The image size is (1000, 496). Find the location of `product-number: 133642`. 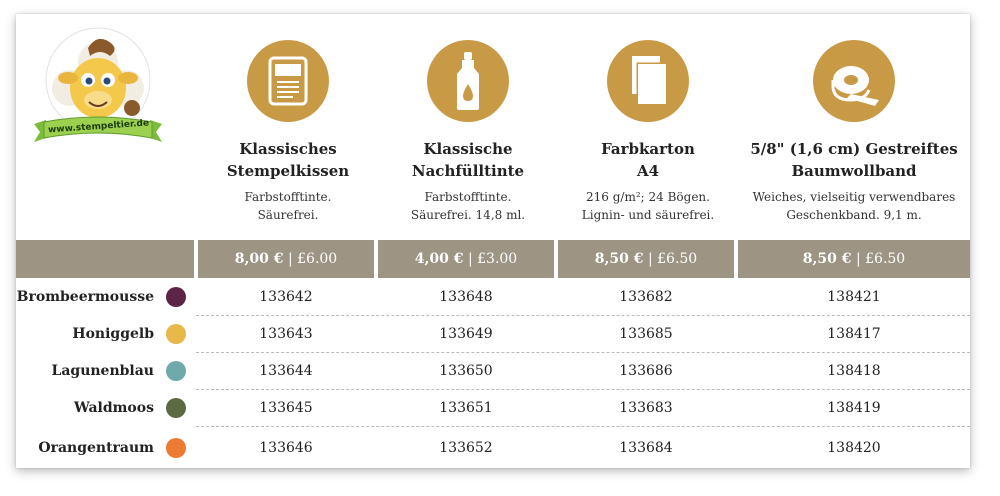

product-number: 133642 is located at coordinates (286, 297).